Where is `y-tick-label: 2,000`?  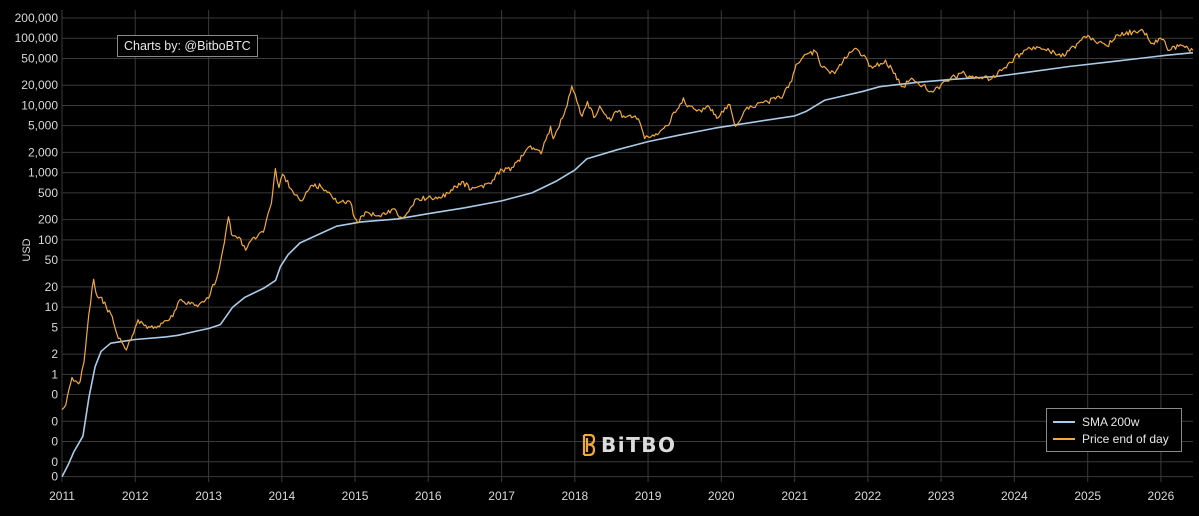 y-tick-label: 2,000 is located at coordinates (43, 152).